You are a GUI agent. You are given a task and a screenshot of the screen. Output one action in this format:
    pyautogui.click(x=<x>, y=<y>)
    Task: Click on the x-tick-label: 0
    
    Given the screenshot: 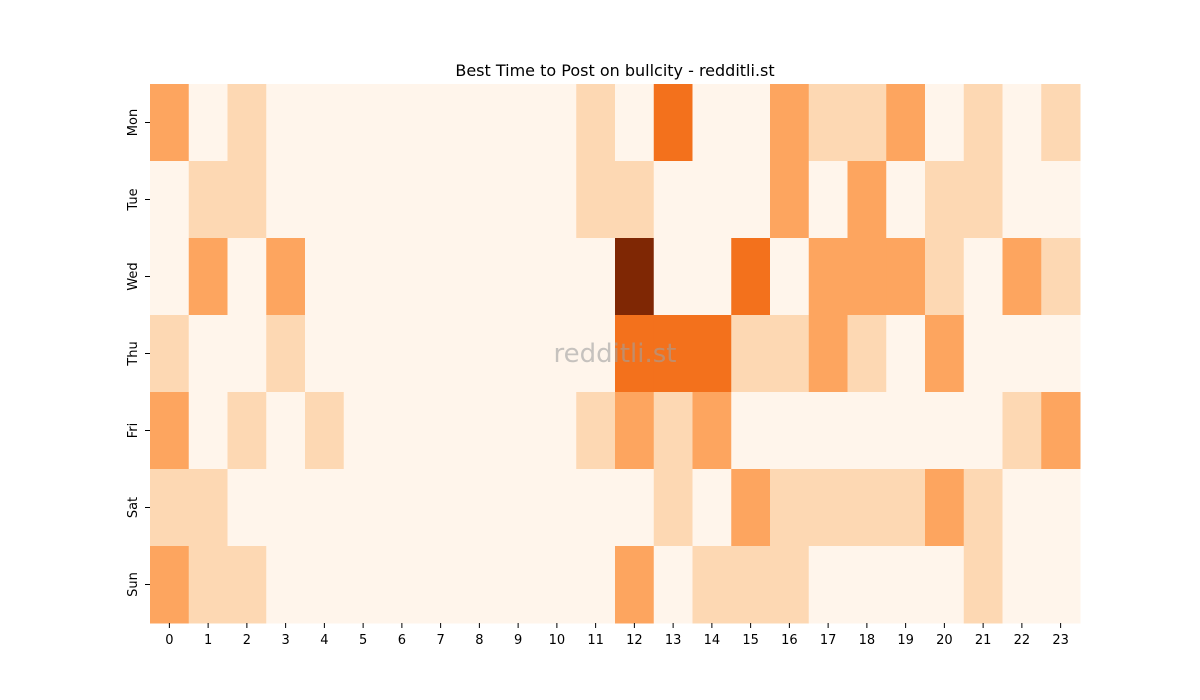 What is the action you would take?
    pyautogui.click(x=169, y=640)
    